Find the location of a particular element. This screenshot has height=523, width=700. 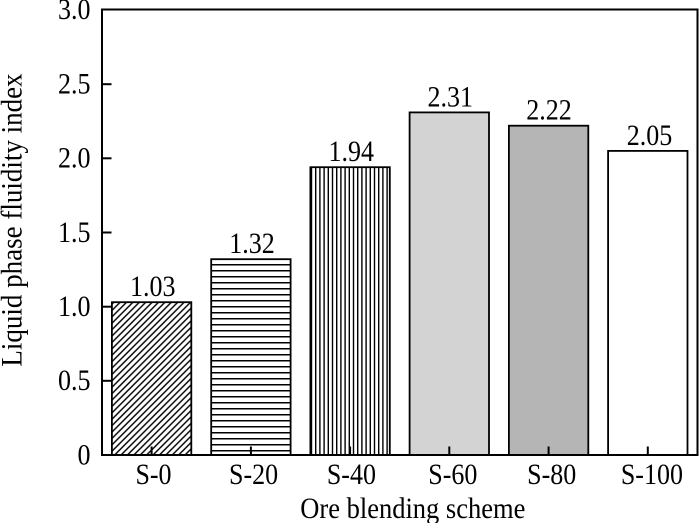

svg-text: 2.31 is located at coordinates (450, 96).